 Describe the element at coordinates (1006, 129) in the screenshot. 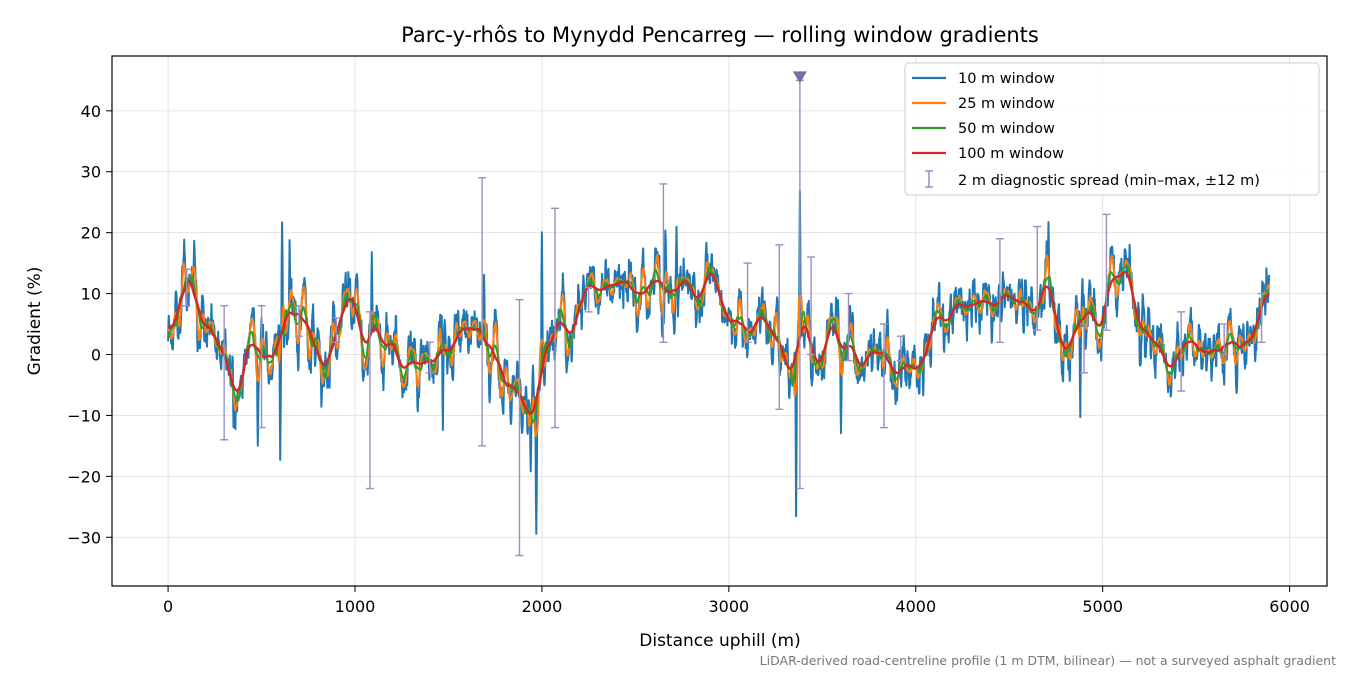

I see `legend-label-50m: 50 m window` at that location.